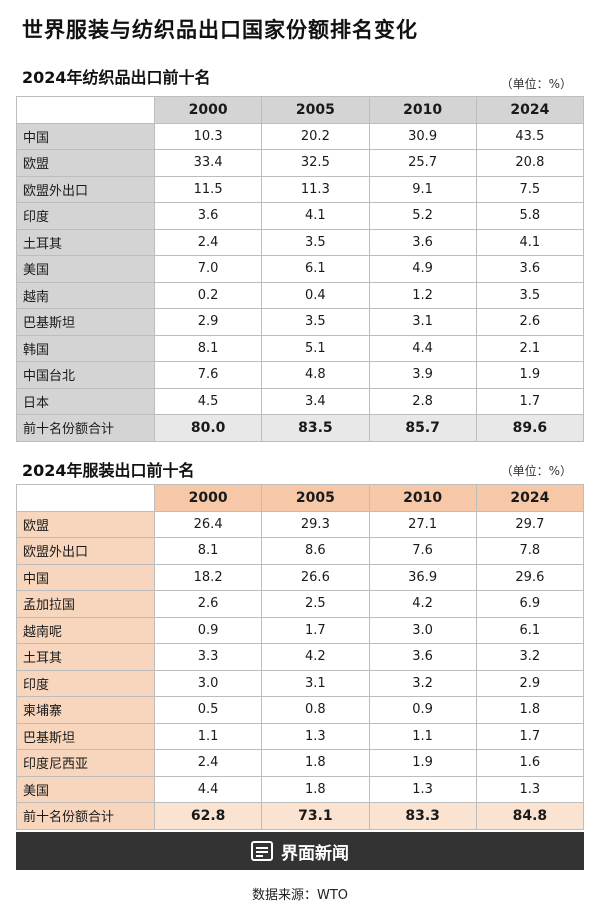 The width and height of the screenshot is (600, 915). I want to click on value-cell: 2.5, so click(315, 604).